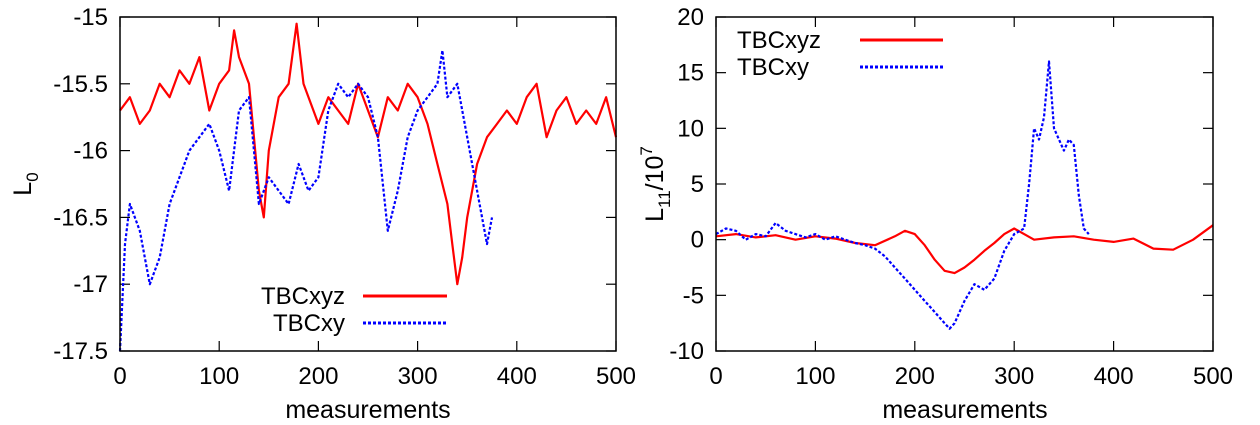 The image size is (1260, 425). I want to click on chart-left-x-tick-label: 300, so click(418, 376).